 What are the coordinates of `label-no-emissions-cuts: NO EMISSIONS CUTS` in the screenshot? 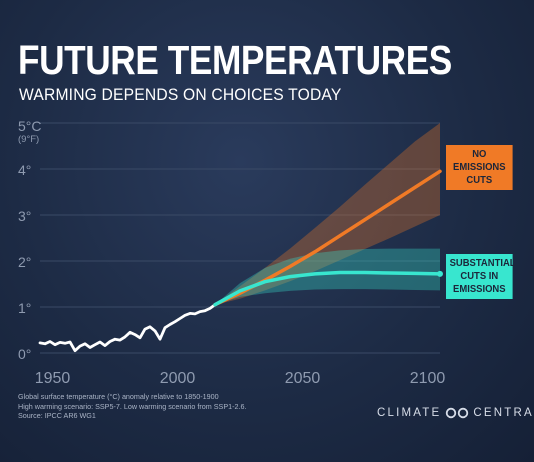 It's located at (479, 167).